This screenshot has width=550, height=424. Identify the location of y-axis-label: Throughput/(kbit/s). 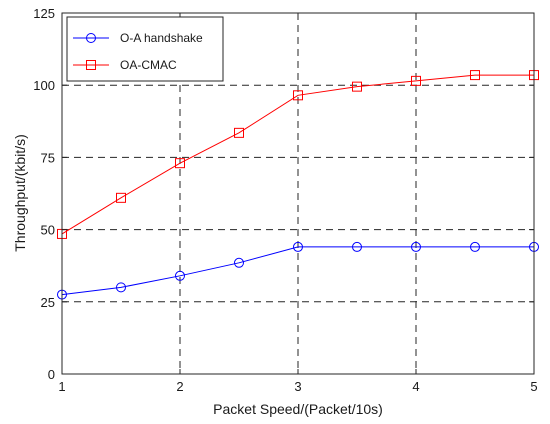
(20, 193).